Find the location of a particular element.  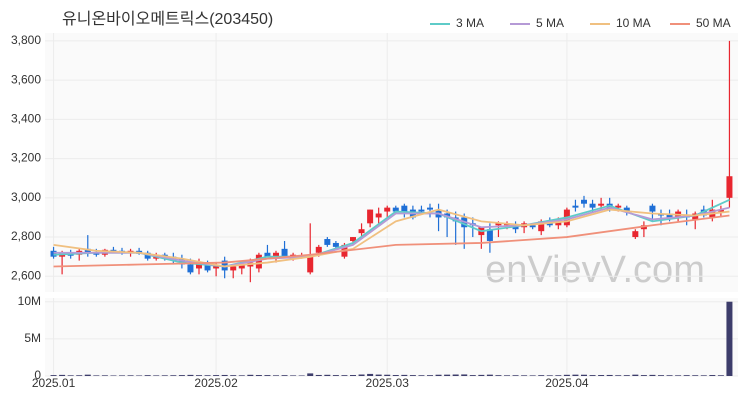

y-tick-label: 3,600 is located at coordinates (26, 79).